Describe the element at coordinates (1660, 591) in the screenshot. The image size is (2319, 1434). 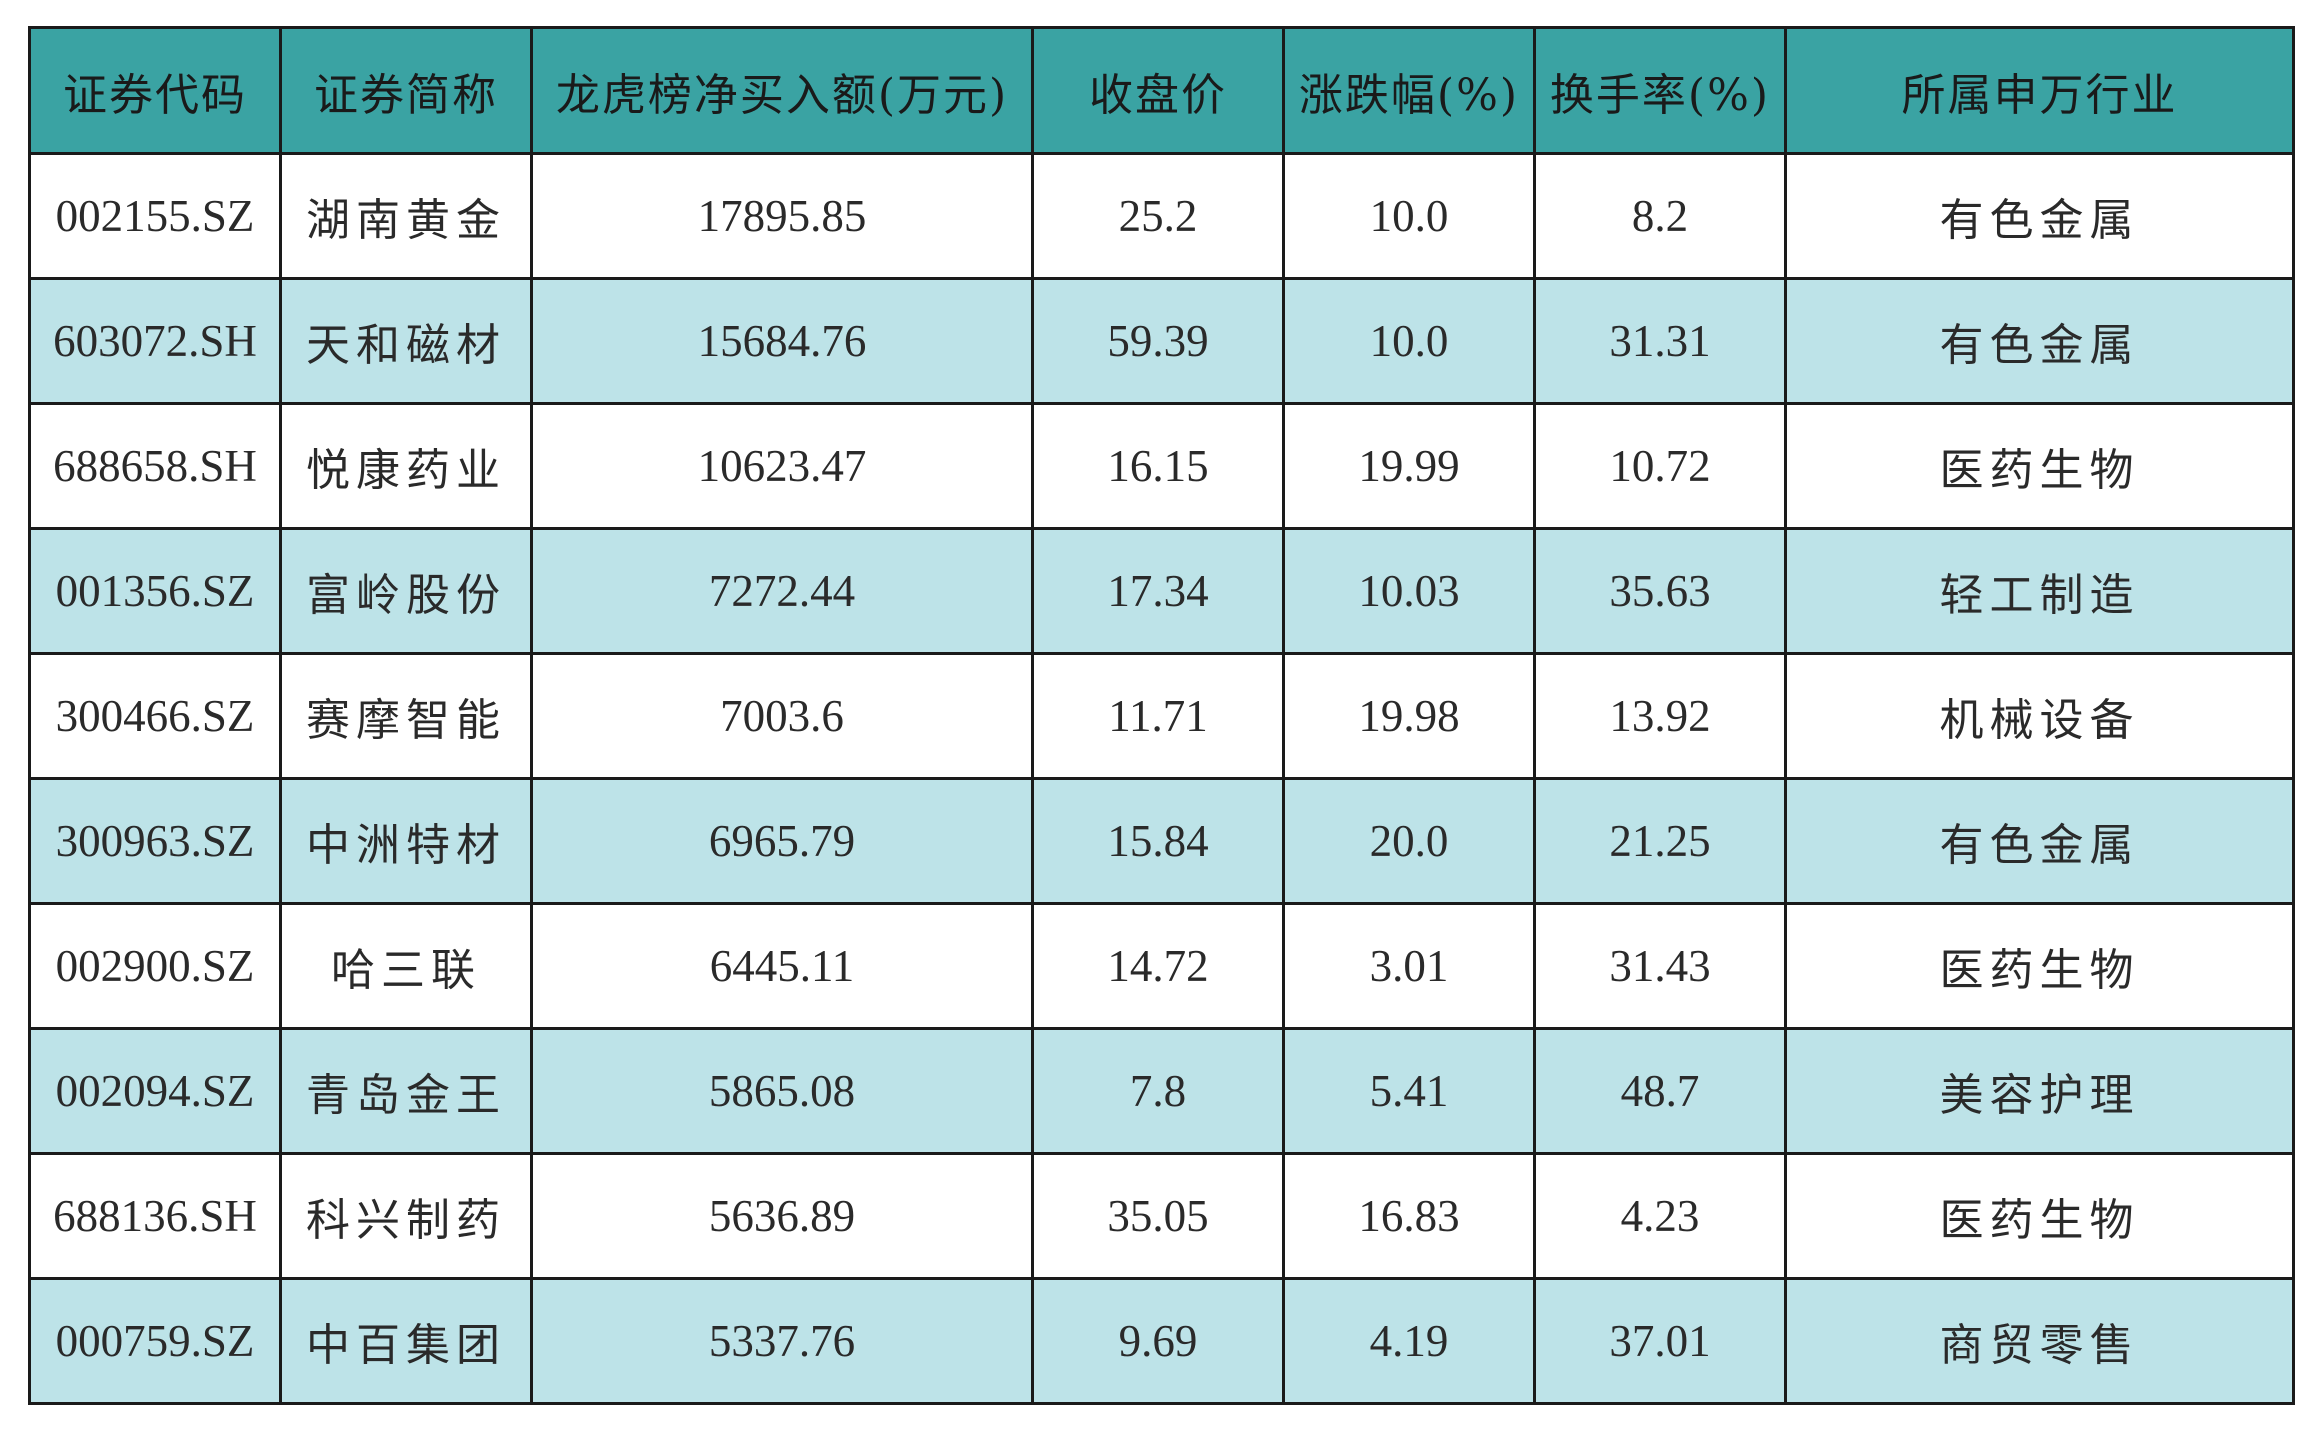
I see `cell-turnover: 35.63` at that location.